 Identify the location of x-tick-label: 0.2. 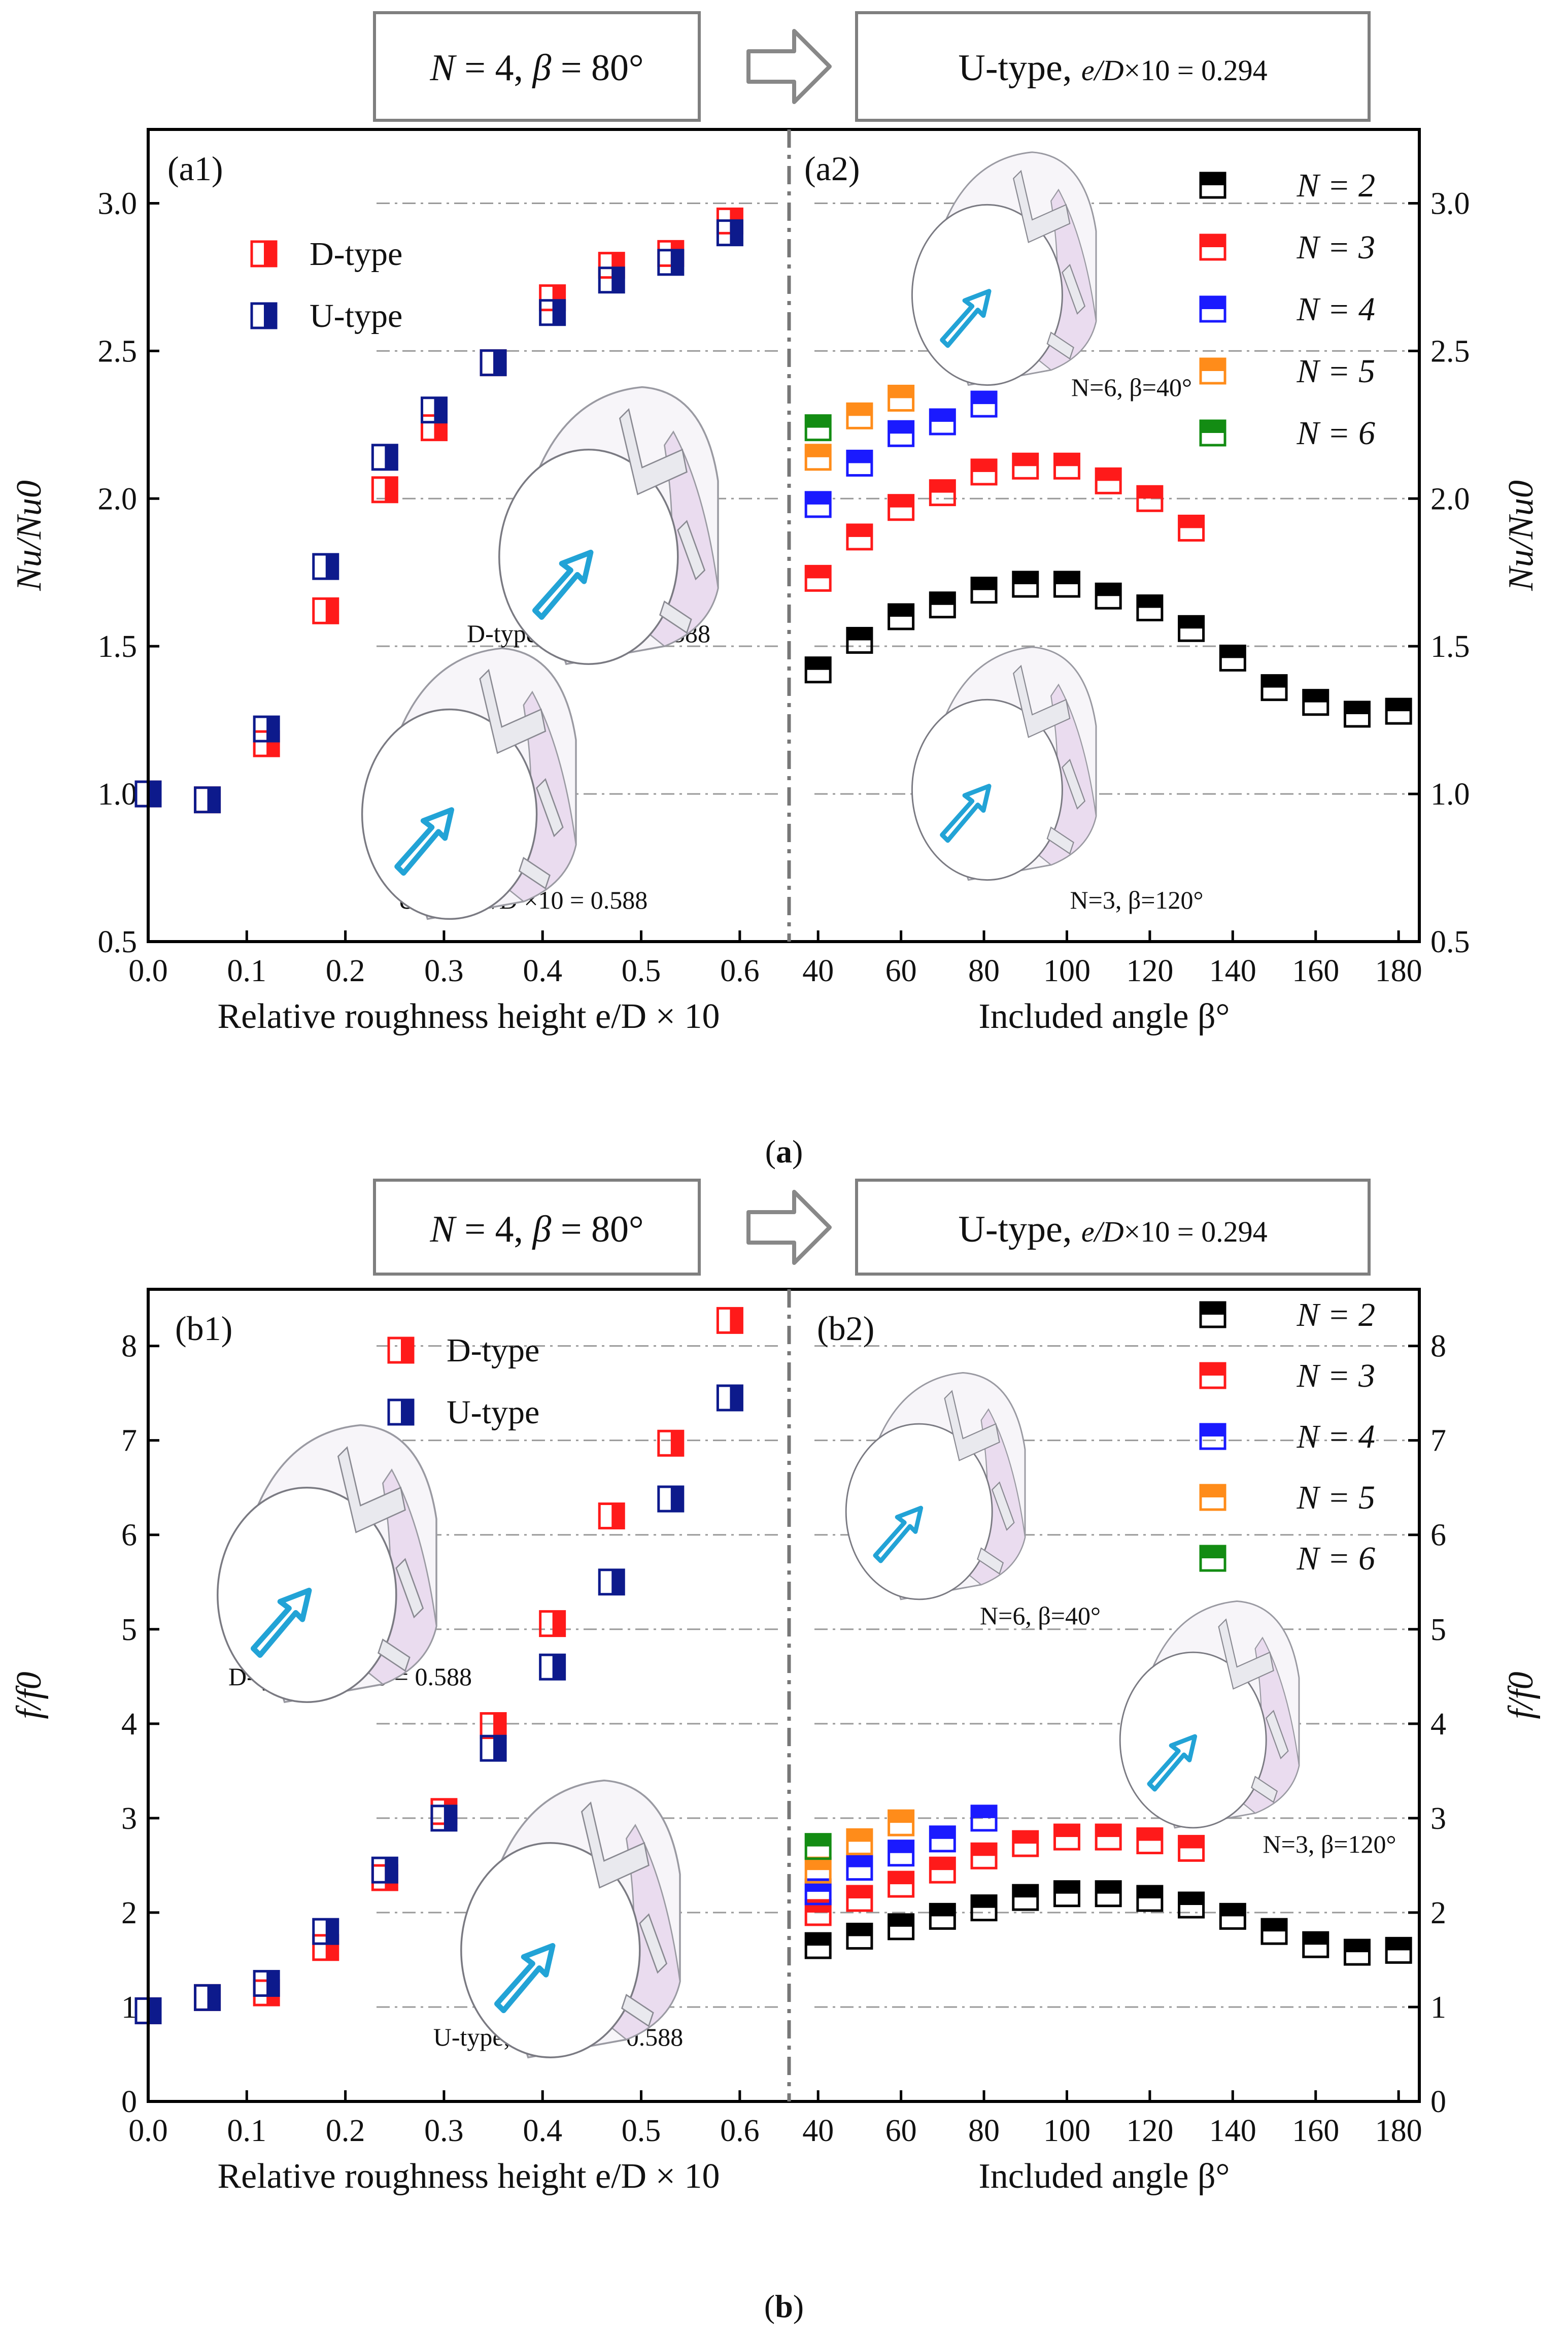
(345, 2131).